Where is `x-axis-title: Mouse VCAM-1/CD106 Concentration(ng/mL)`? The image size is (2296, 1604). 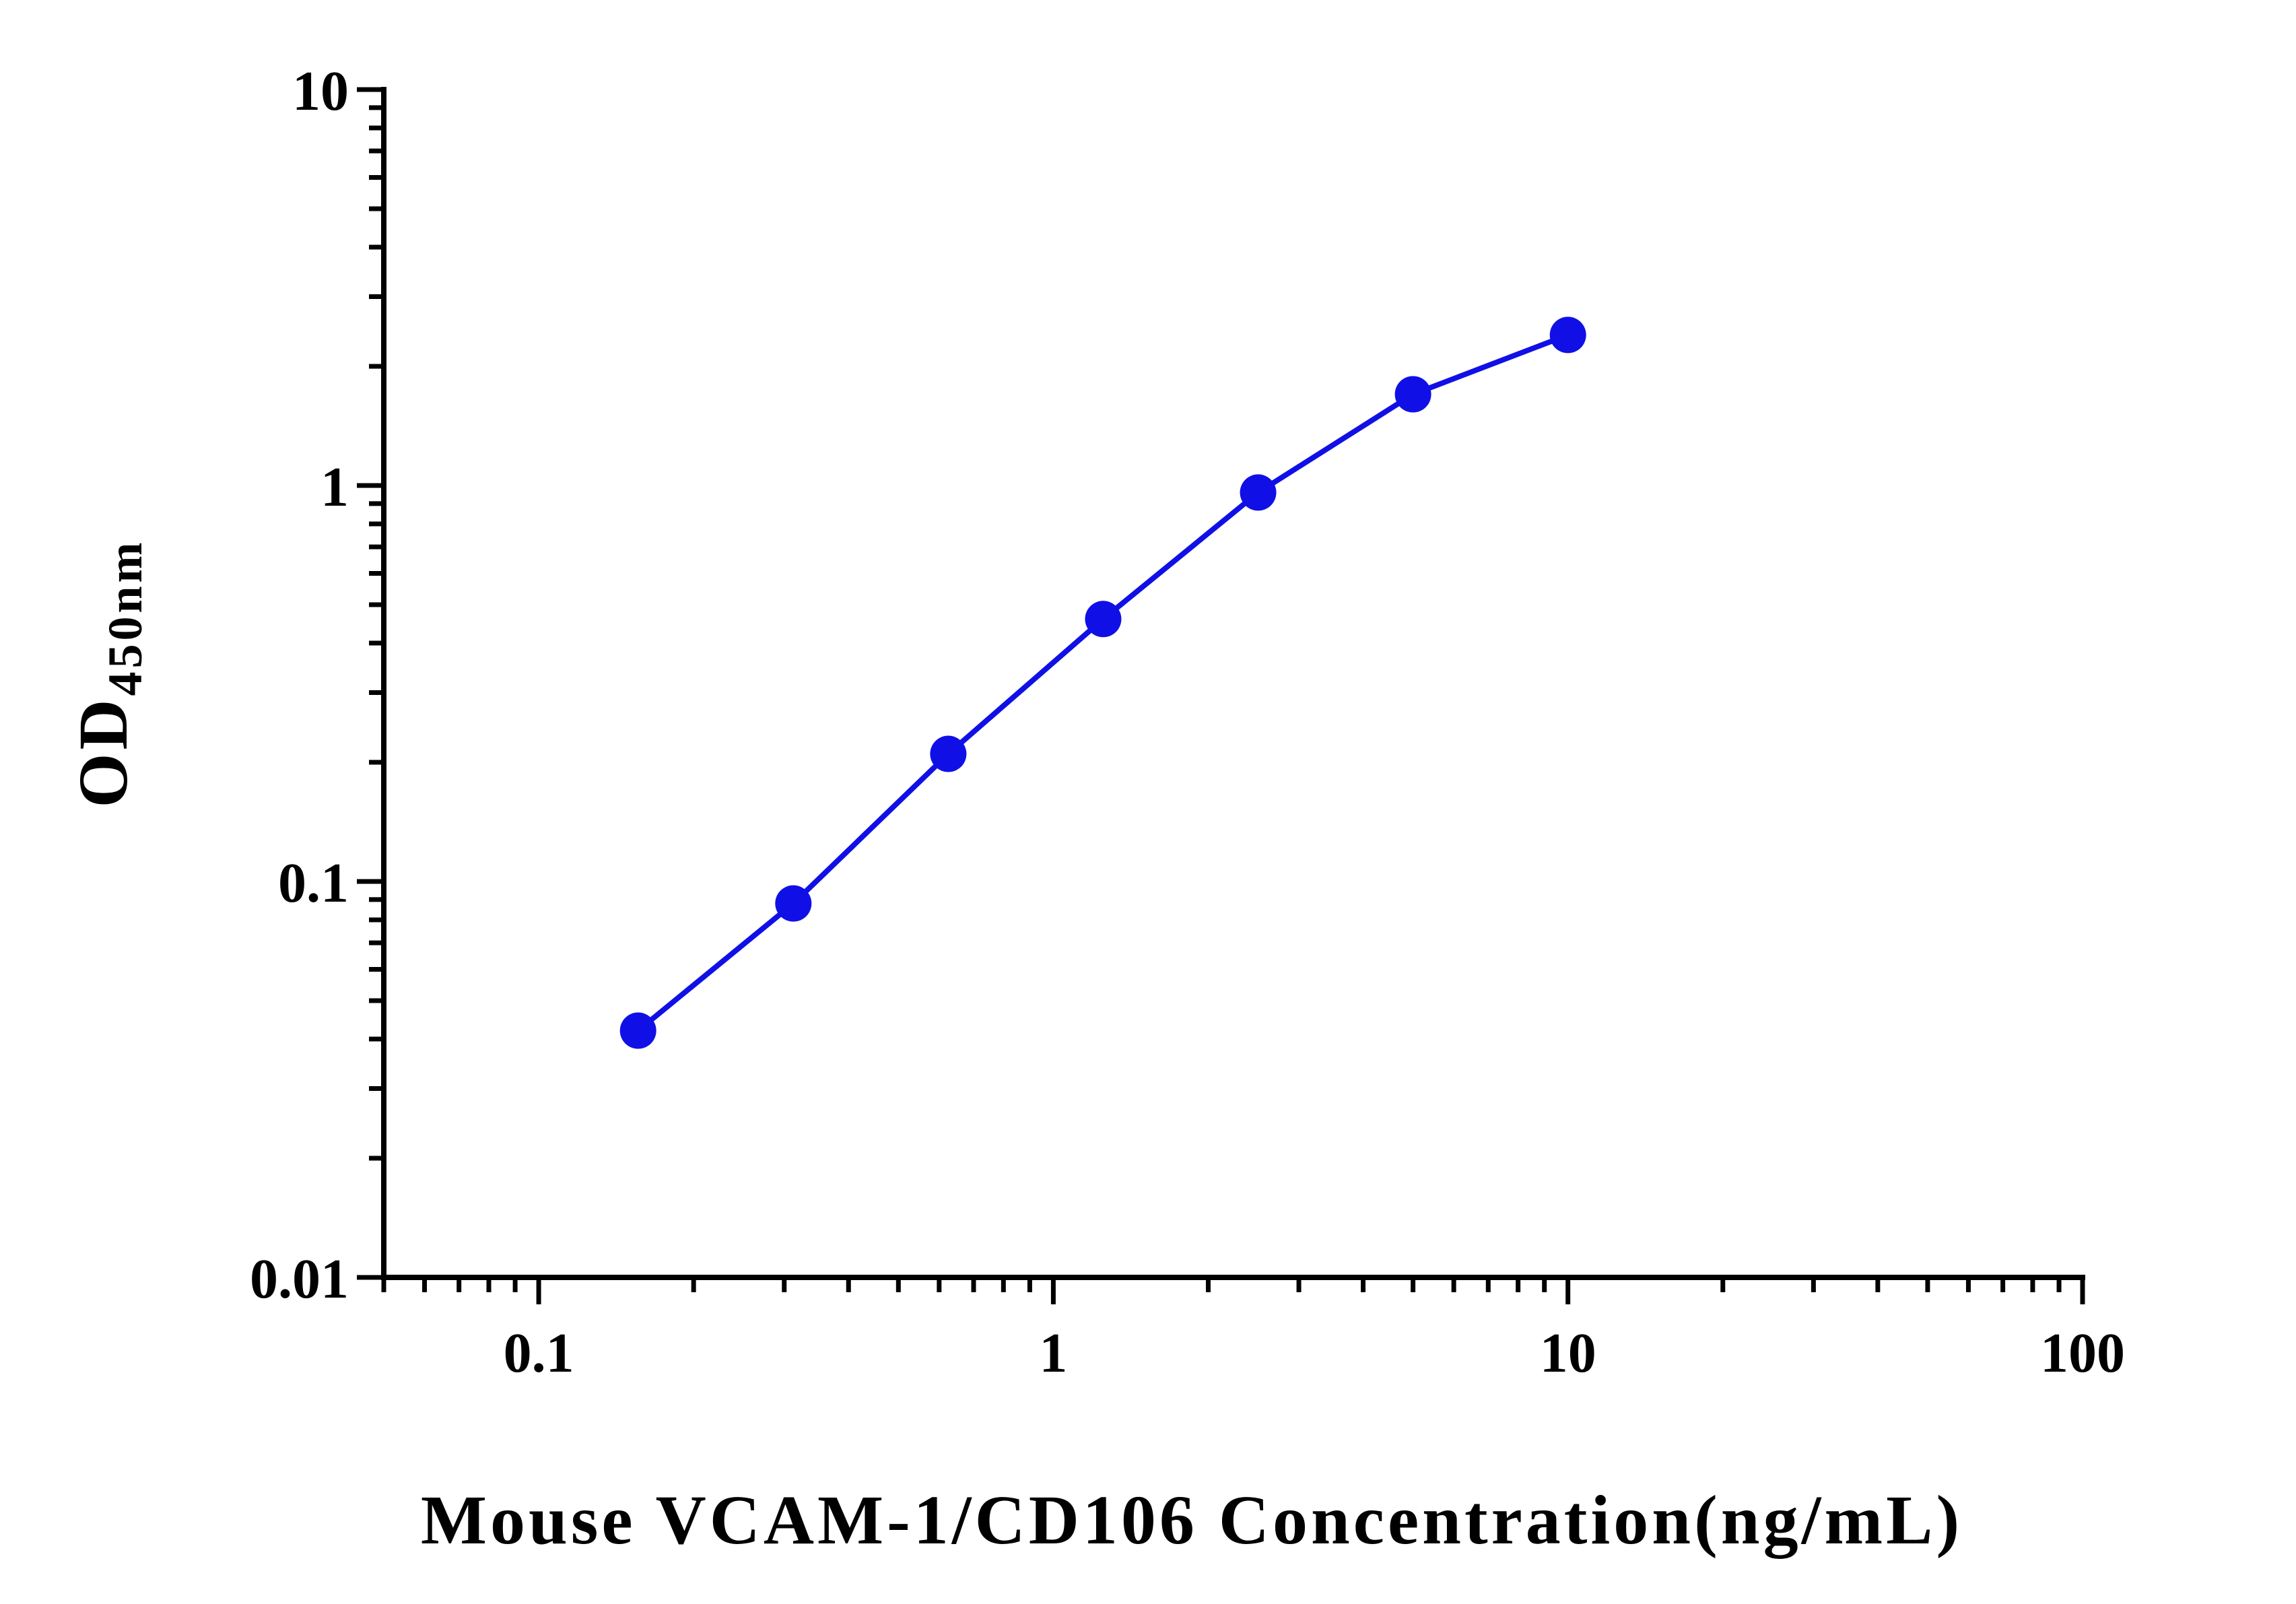
x-axis-title: Mouse VCAM-1/CD106 Concentration(ng/mL) is located at coordinates (1192, 1520).